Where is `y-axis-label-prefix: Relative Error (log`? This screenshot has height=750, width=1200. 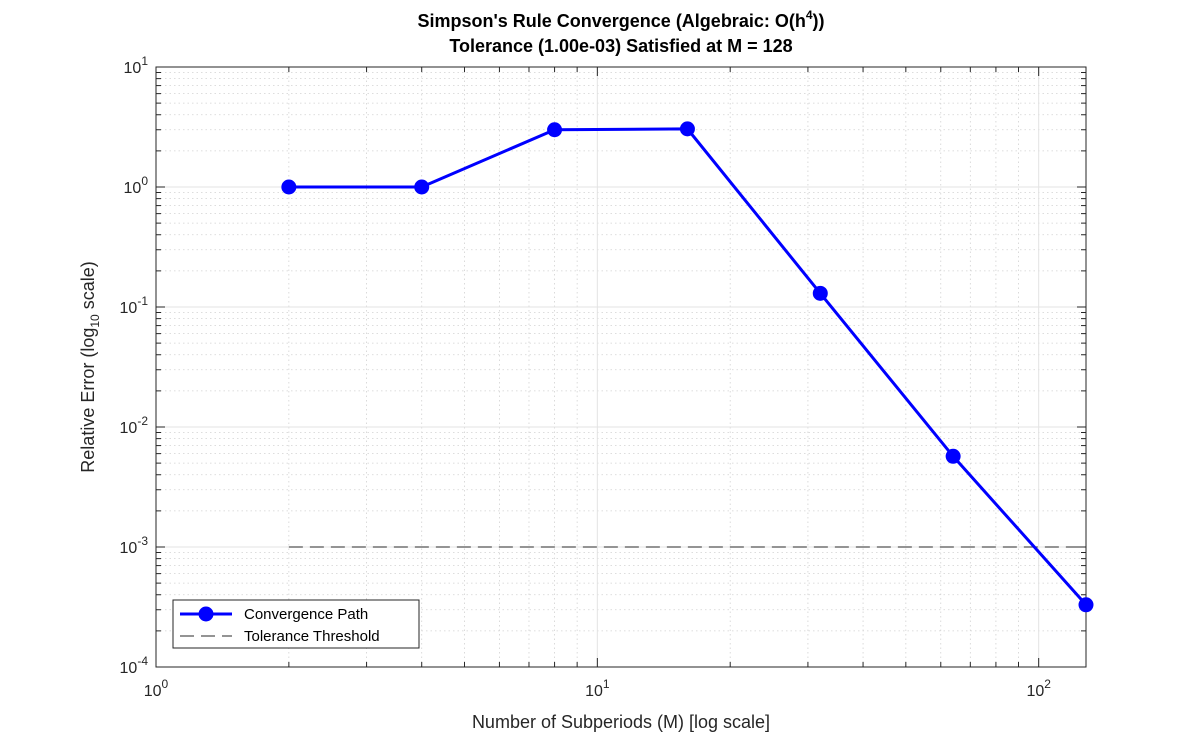 y-axis-label-prefix: Relative Error (log is located at coordinates (88, 400).